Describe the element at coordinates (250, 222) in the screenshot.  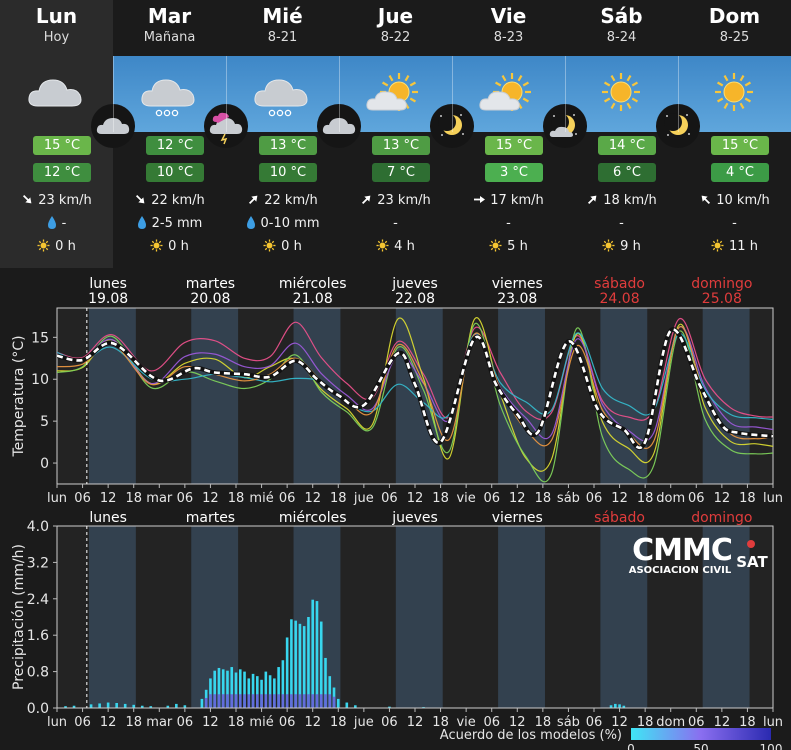
I see `water-drop-icon` at that location.